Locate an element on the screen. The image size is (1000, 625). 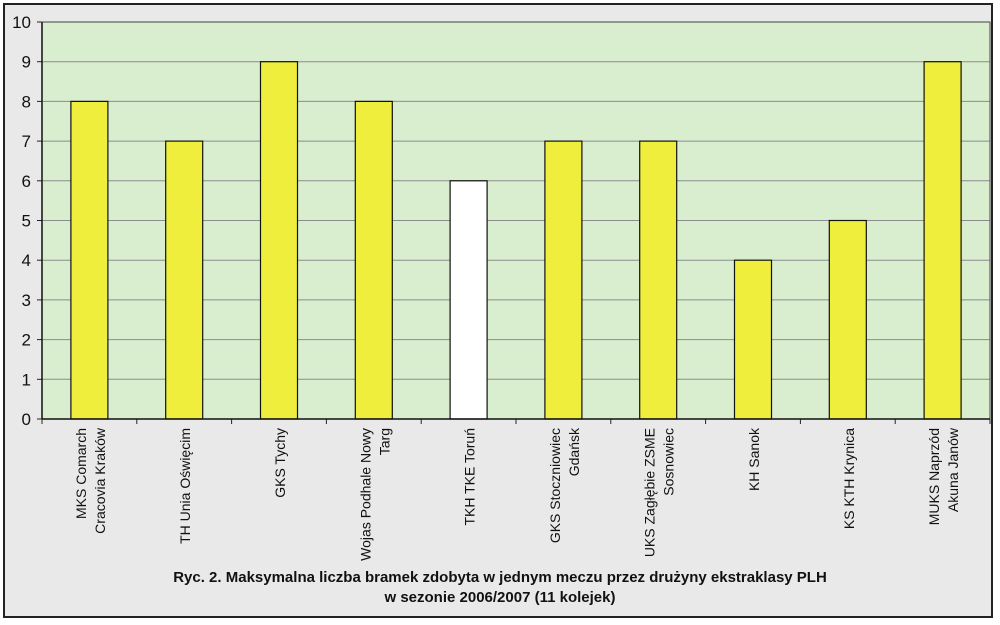
x-tick-label-line: Wojas Podhale Nowy is located at coordinates (365, 494).